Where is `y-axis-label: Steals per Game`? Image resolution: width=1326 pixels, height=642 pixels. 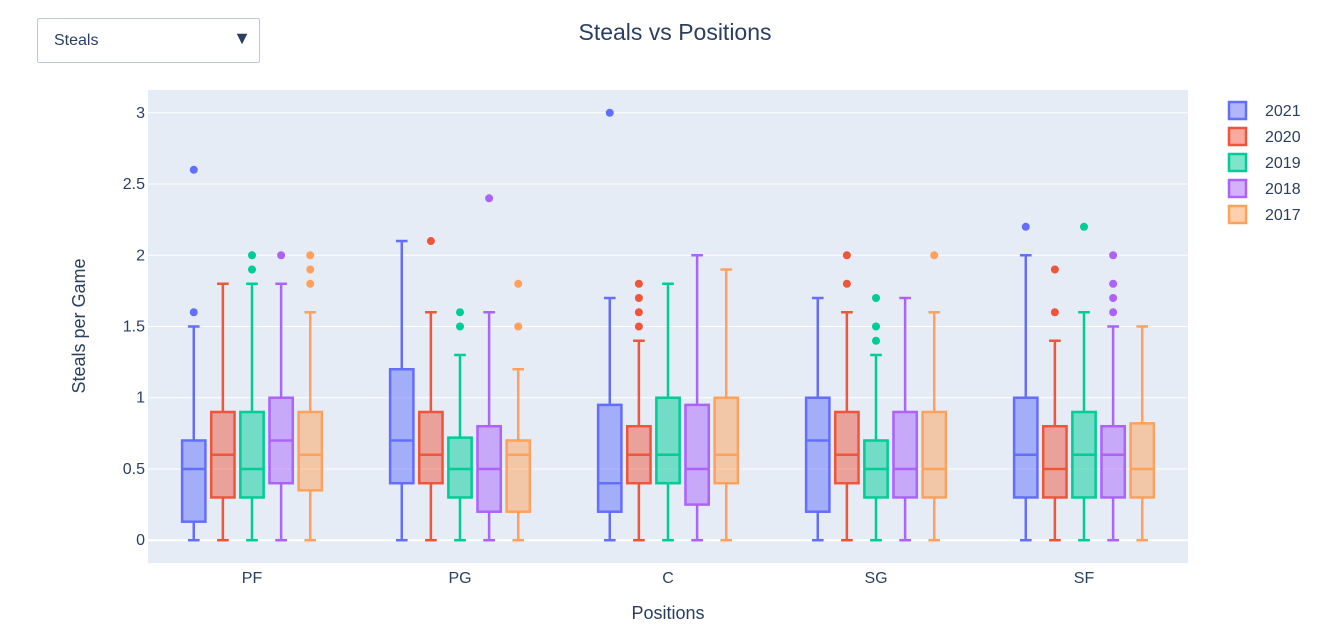 y-axis-label: Steals per Game is located at coordinates (79, 325).